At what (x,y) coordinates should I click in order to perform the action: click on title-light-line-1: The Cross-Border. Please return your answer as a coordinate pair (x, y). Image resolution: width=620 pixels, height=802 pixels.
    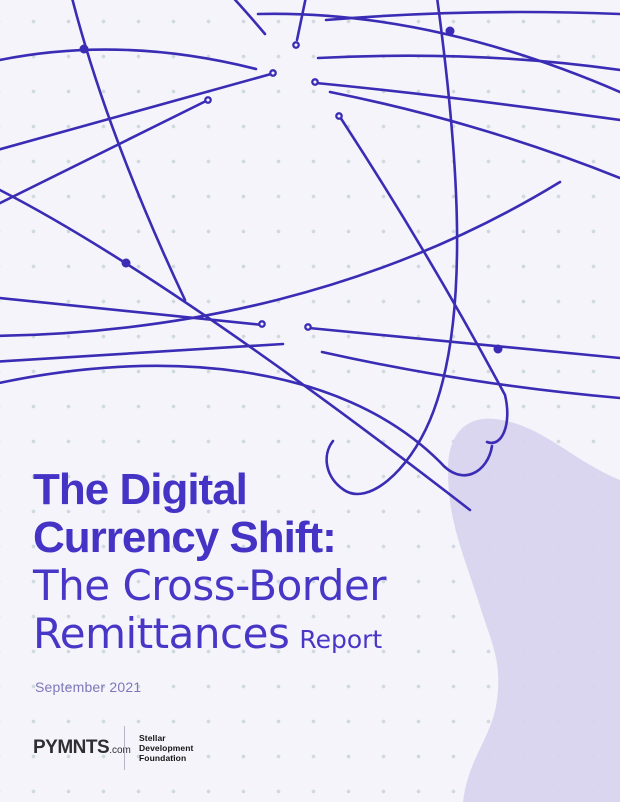
    Looking at the image, I should click on (210, 585).